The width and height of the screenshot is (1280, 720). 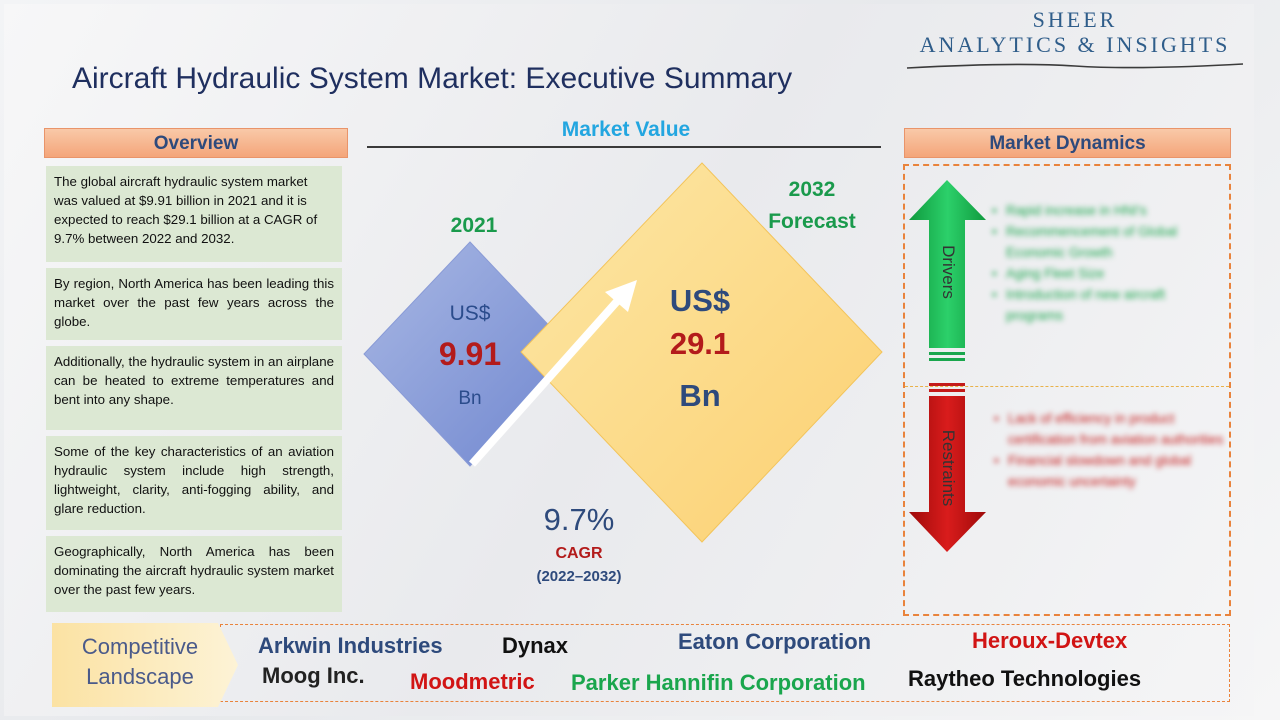 I want to click on competitive-landscape-label: Competitive Landscape, so click(x=140, y=661).